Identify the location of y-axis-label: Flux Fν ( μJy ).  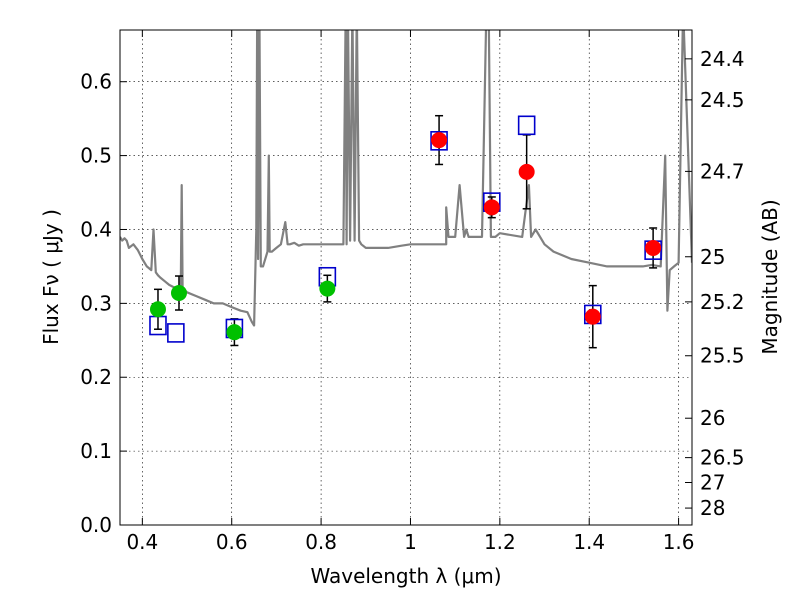
(51, 277).